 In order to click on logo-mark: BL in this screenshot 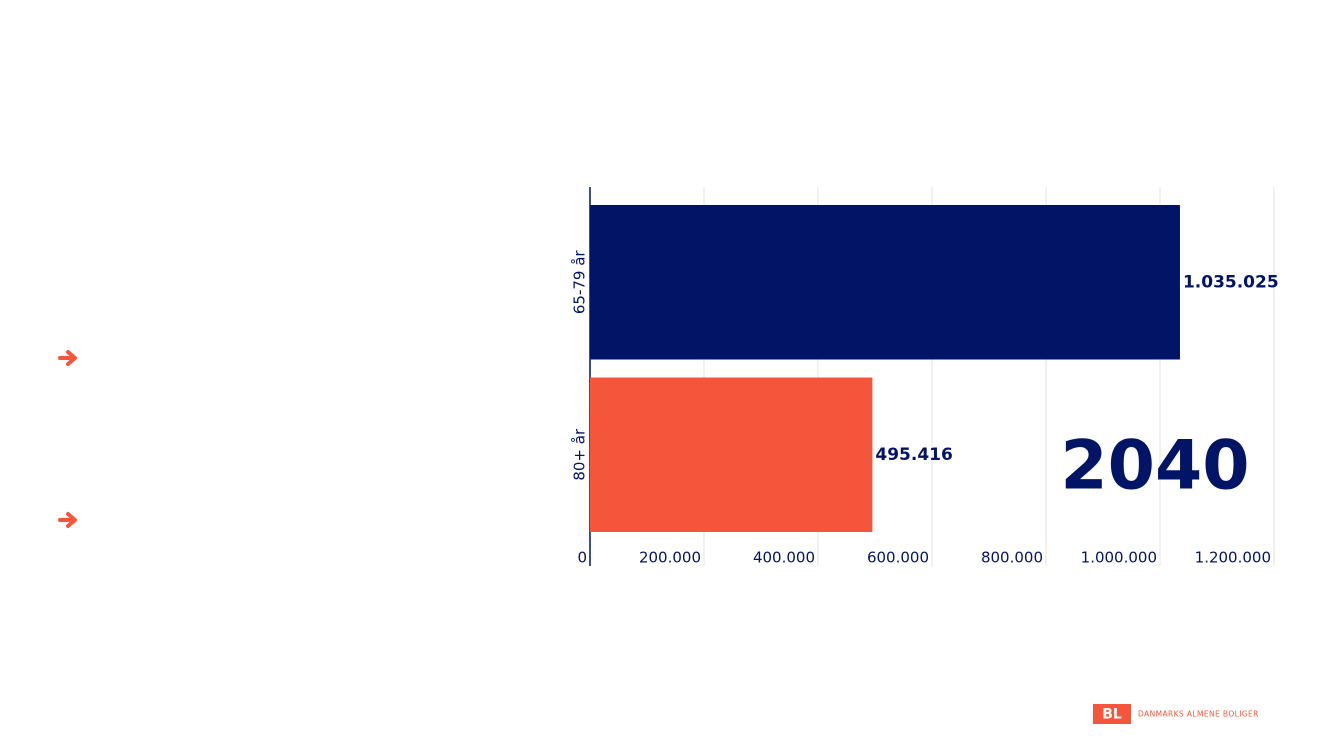, I will do `click(1112, 715)`.